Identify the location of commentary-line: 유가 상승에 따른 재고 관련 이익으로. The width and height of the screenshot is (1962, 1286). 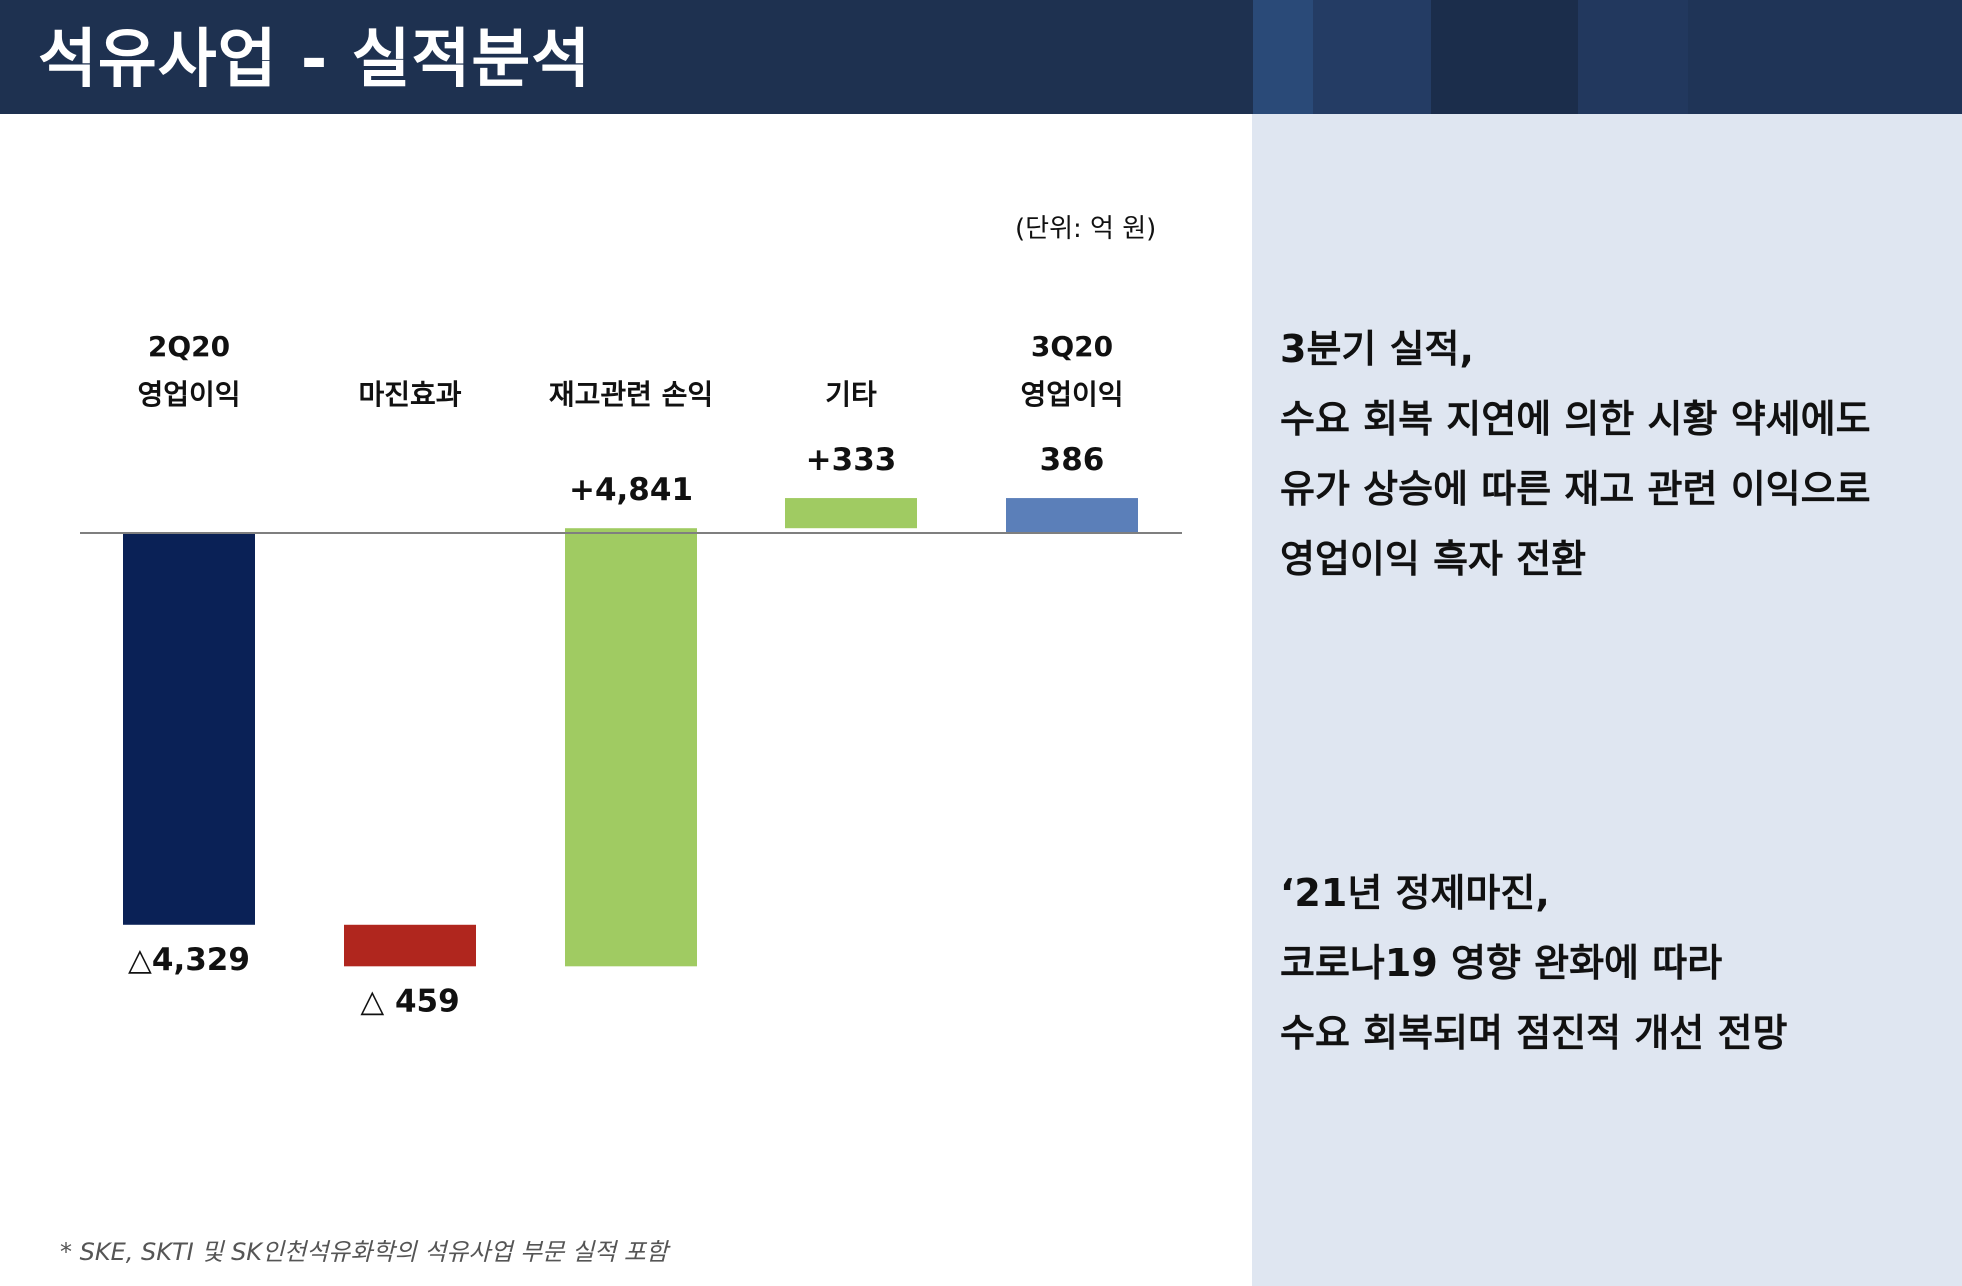
(1575, 489).